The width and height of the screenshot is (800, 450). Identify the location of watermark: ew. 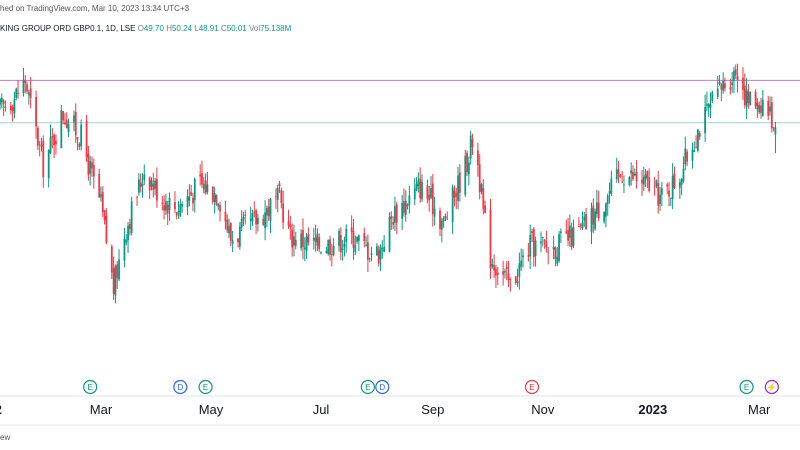
(5, 437).